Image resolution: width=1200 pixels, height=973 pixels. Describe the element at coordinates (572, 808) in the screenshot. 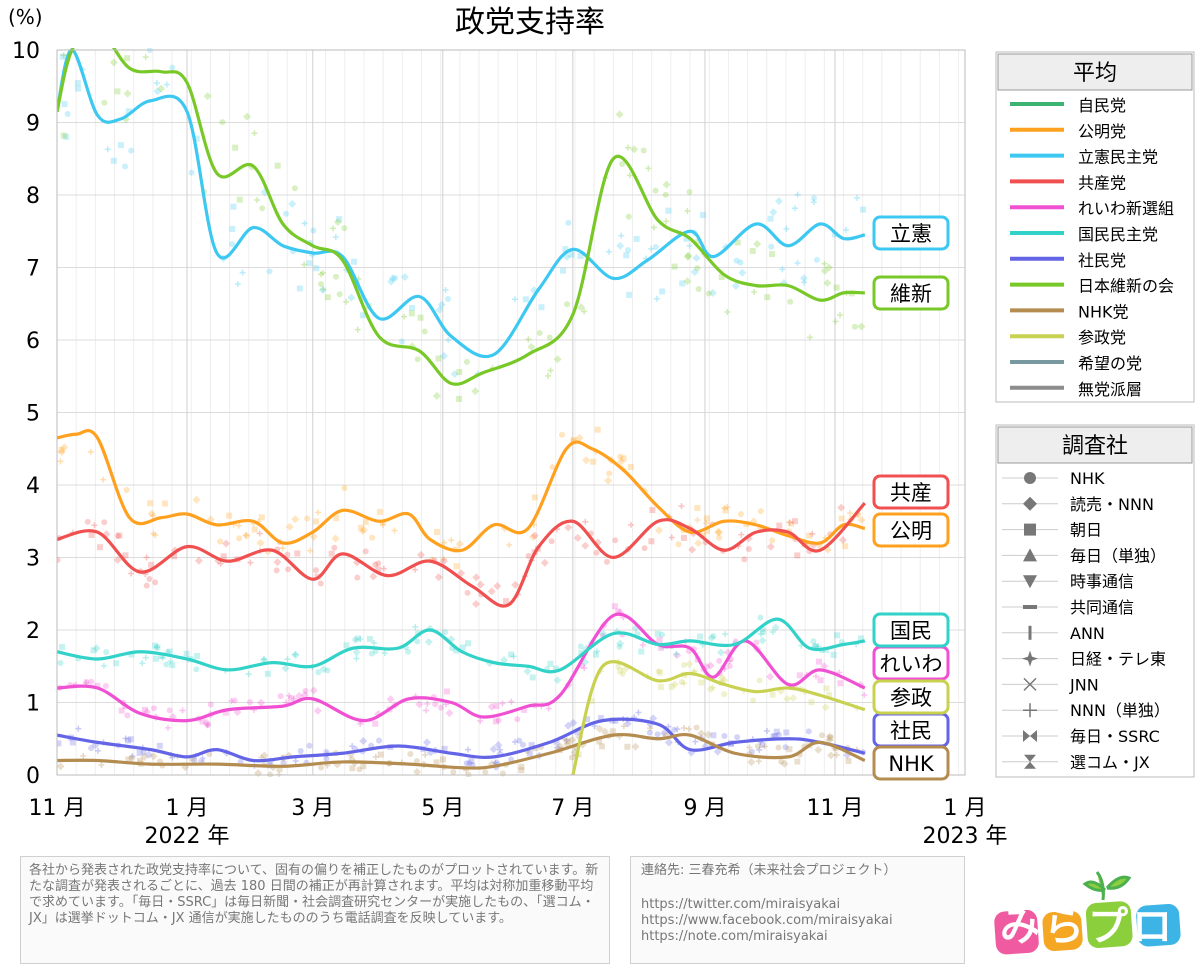

I see `x-tick-label: 7 月` at that location.